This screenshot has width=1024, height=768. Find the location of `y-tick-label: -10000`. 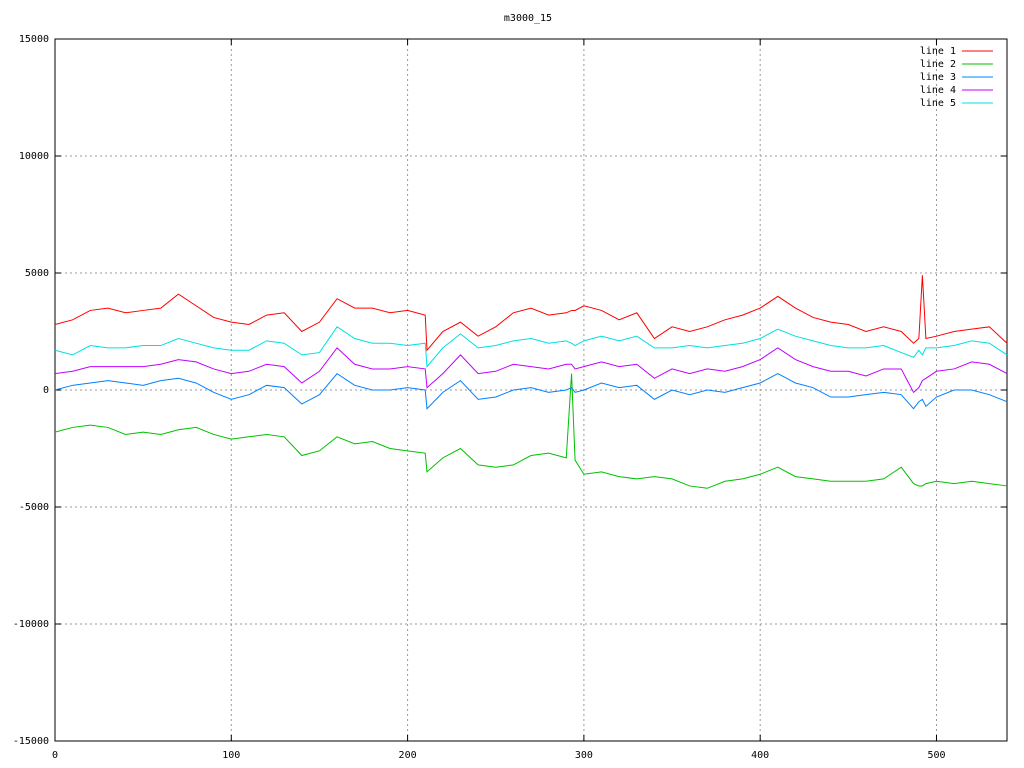

y-tick-label: -10000 is located at coordinates (31, 624).